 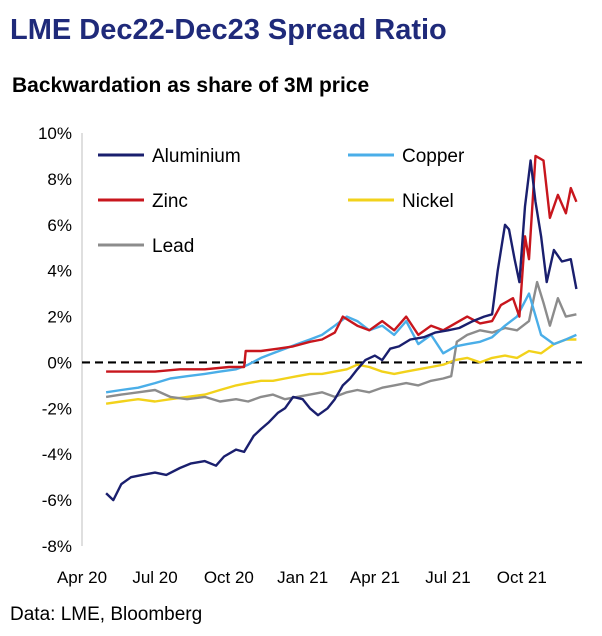 What do you see at coordinates (82, 577) in the screenshot?
I see `x-tick-label: Apr 20` at bounding box center [82, 577].